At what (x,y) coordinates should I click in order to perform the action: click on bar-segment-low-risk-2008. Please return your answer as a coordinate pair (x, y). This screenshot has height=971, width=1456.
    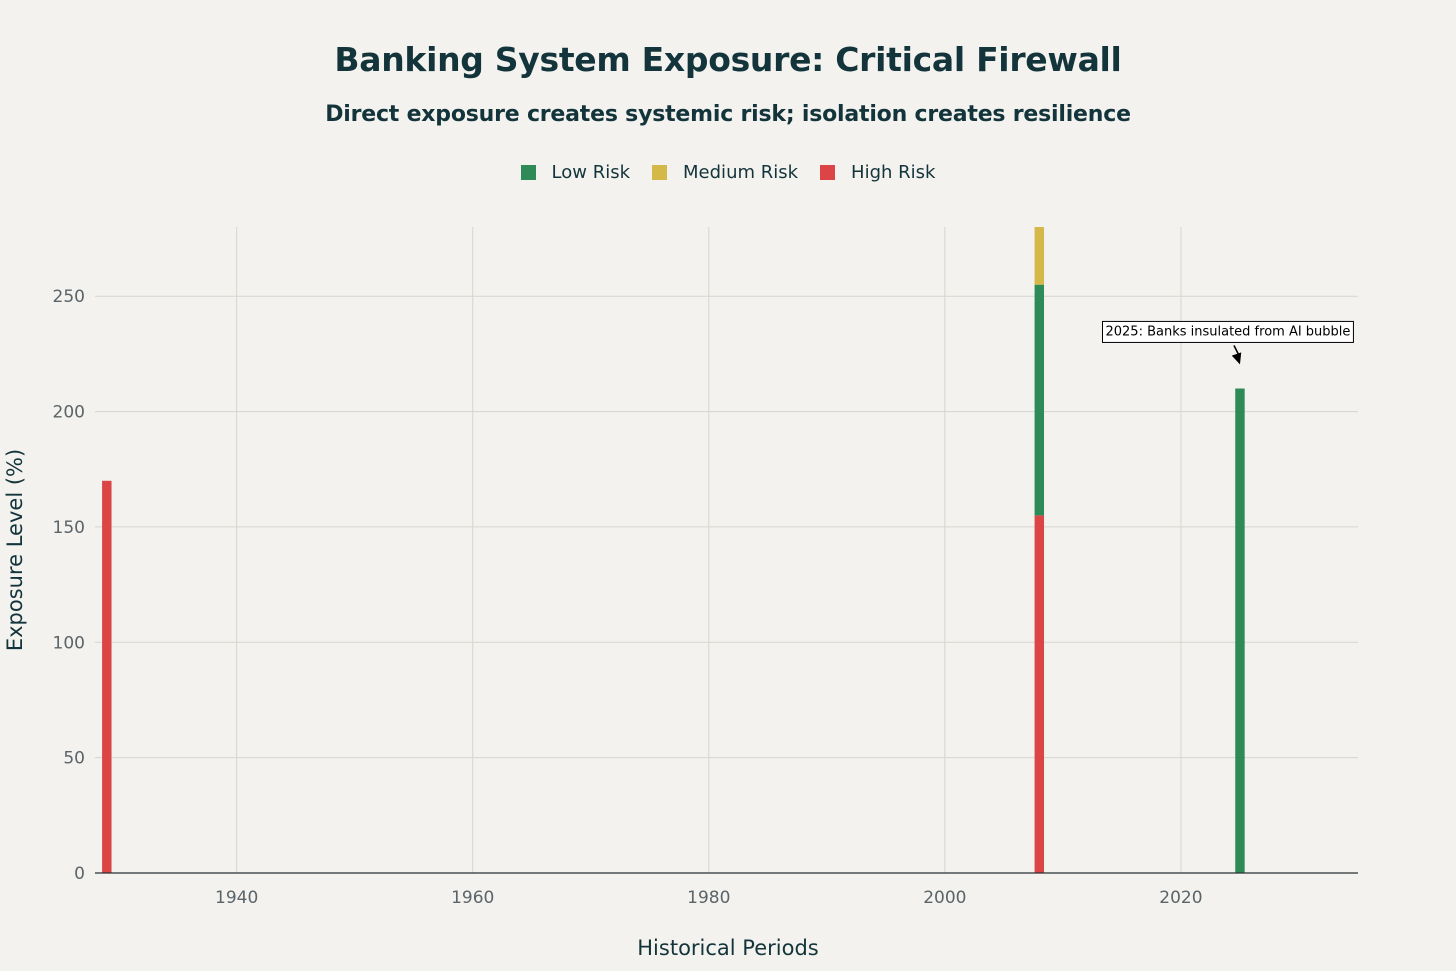
    Looking at the image, I should click on (1039, 400).